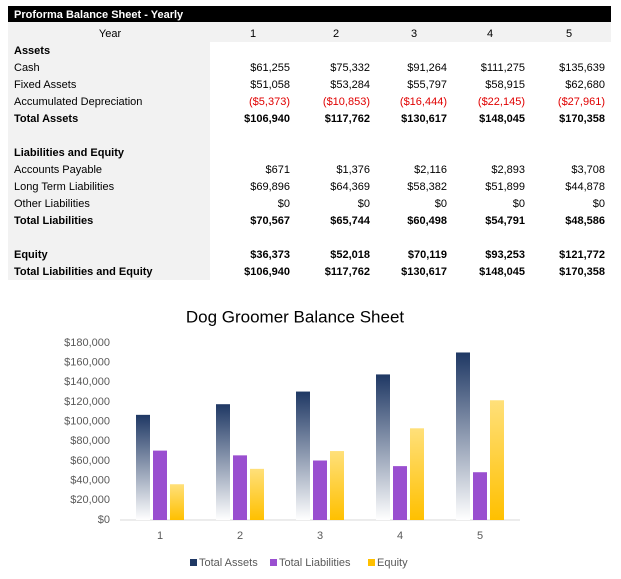  I want to click on table-cell: $75,332, so click(350, 68).